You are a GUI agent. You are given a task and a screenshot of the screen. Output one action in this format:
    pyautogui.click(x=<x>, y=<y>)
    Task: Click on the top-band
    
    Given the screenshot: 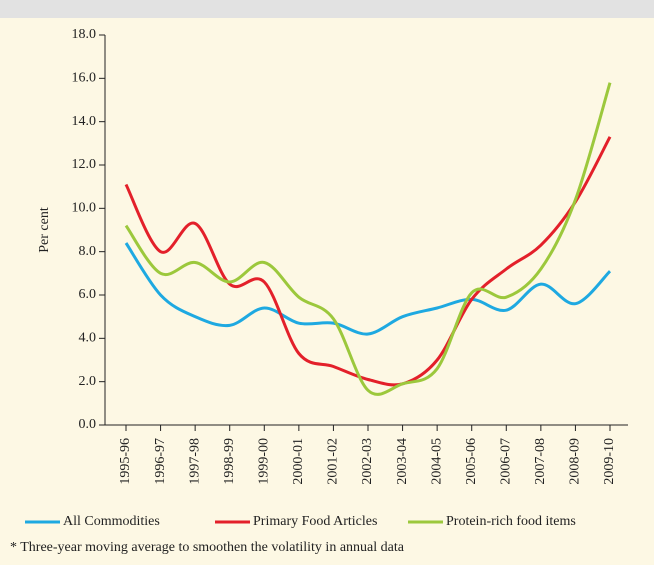 What is the action you would take?
    pyautogui.click(x=327, y=9)
    